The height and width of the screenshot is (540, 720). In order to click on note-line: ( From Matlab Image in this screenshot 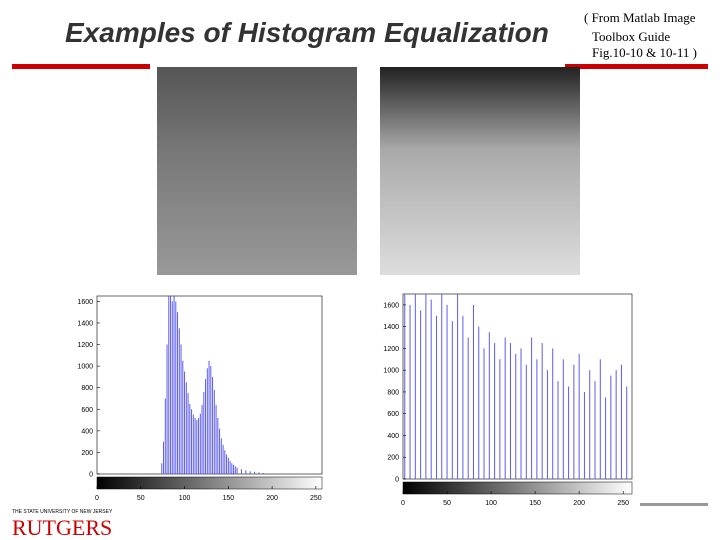, I will do `click(640, 17)`.